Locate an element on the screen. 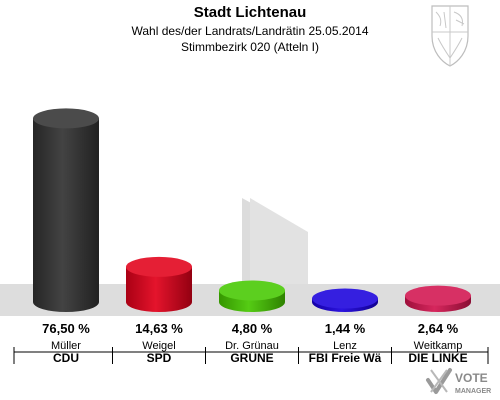 The image size is (500, 400). votemanager-logo: VOTE MANAGER is located at coordinates (458, 381).